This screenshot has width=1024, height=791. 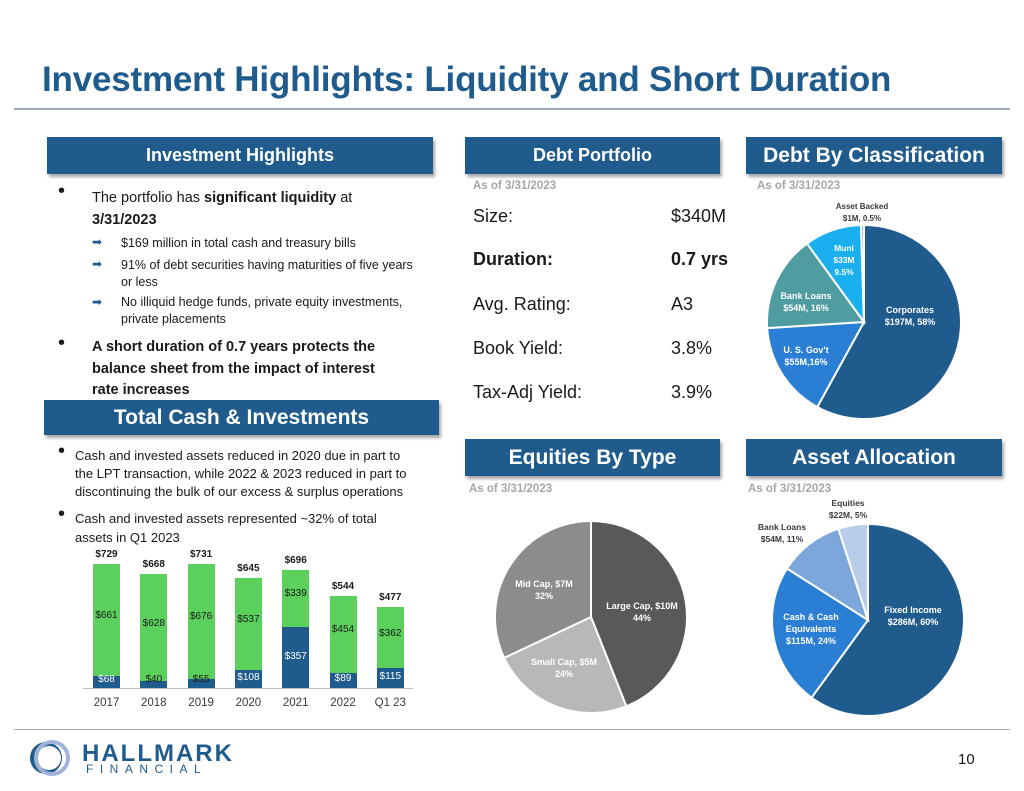 I want to click on debt-portfolio-header: Debt Portfolio, so click(x=592, y=155).